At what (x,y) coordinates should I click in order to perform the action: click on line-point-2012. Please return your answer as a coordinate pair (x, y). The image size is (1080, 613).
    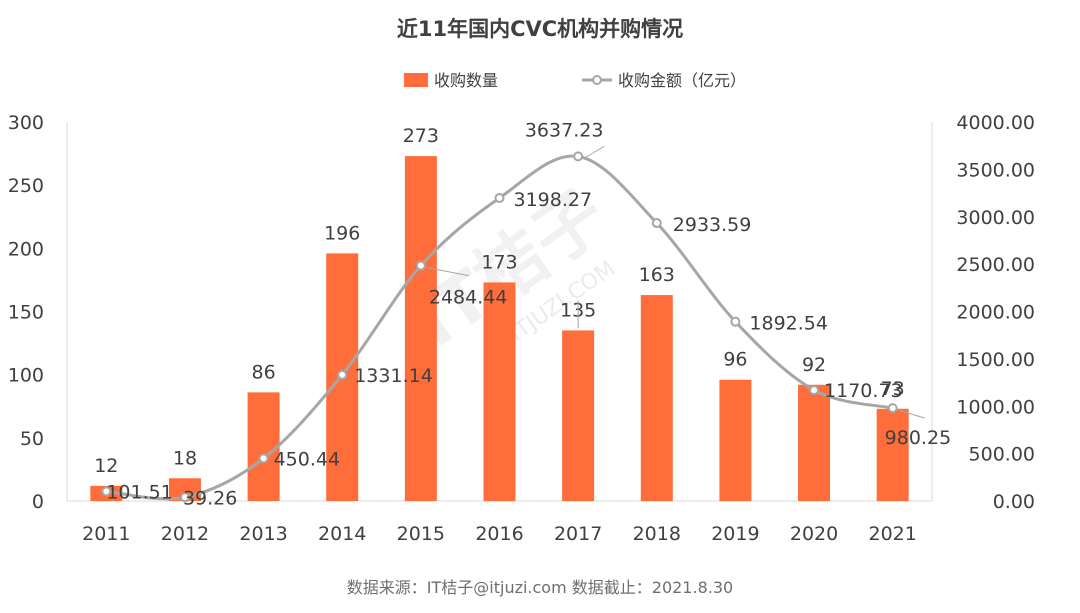
    Looking at the image, I should click on (184, 497).